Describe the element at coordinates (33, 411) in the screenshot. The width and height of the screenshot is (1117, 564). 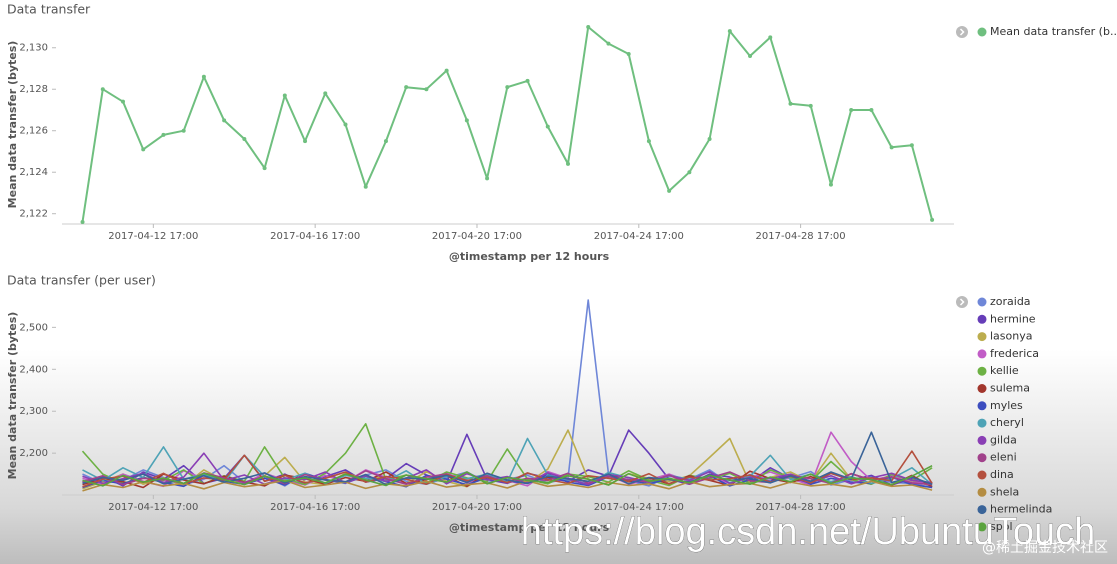
I see `y-tick-label: 2,300` at that location.